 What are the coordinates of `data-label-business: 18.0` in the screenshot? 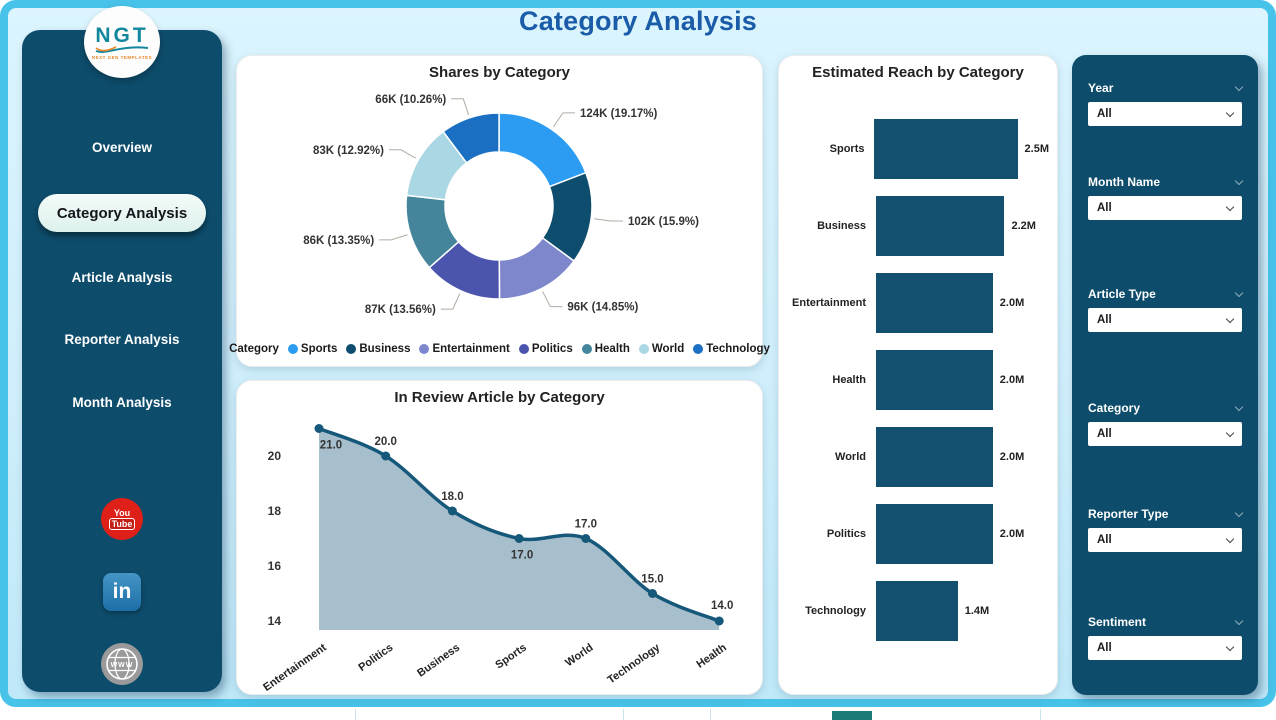 It's located at (452, 497).